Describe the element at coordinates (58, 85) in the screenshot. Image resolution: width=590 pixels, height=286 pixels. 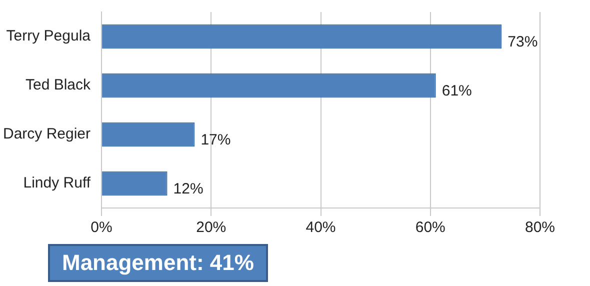
I see `y-tick-label: Ted Black` at that location.